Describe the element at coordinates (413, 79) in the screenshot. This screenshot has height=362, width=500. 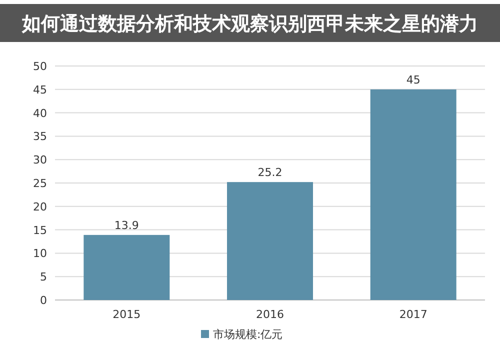
I see `data-label: 45` at that location.